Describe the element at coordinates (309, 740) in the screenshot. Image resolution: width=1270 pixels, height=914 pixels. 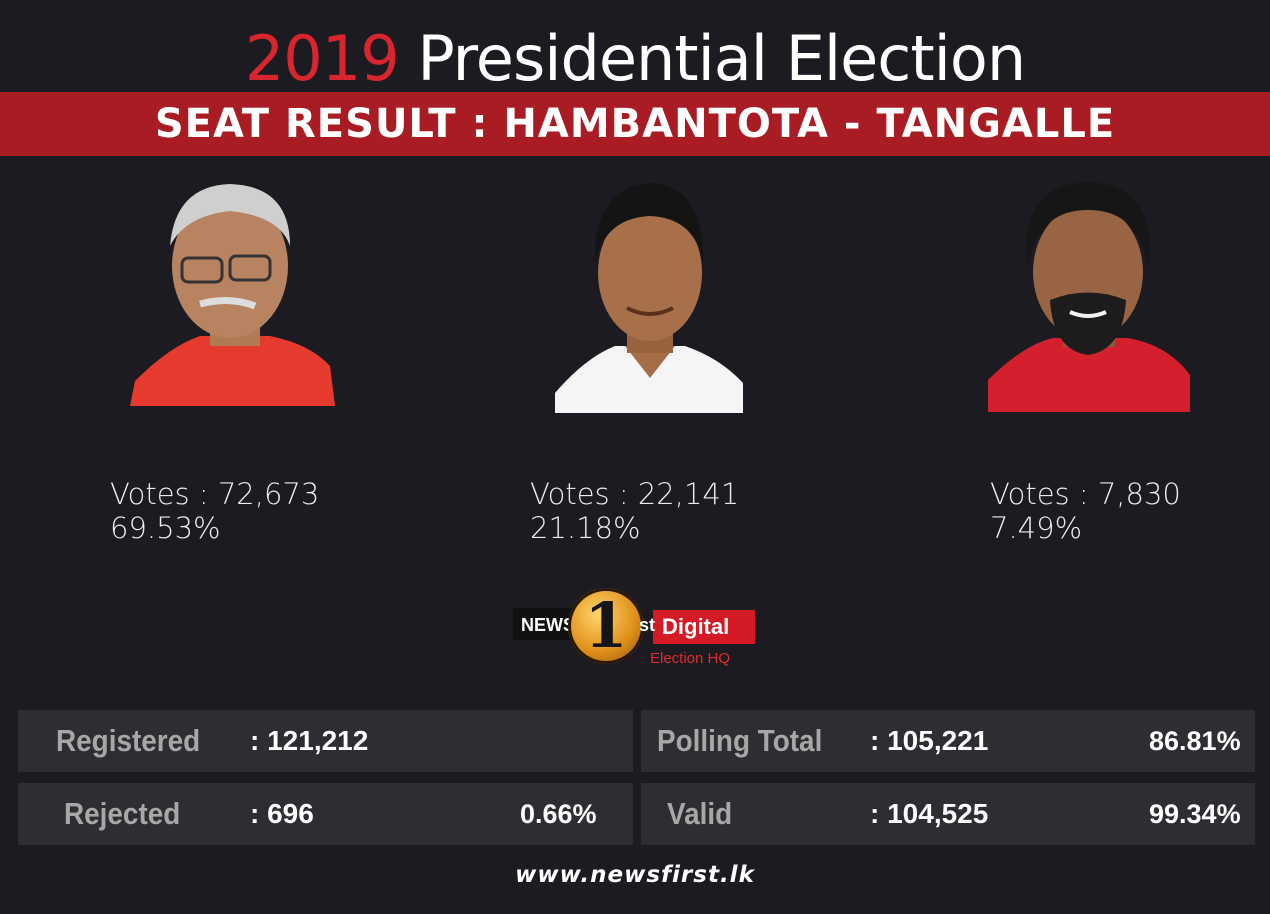
I see `registered-value: : 121,212` at that location.